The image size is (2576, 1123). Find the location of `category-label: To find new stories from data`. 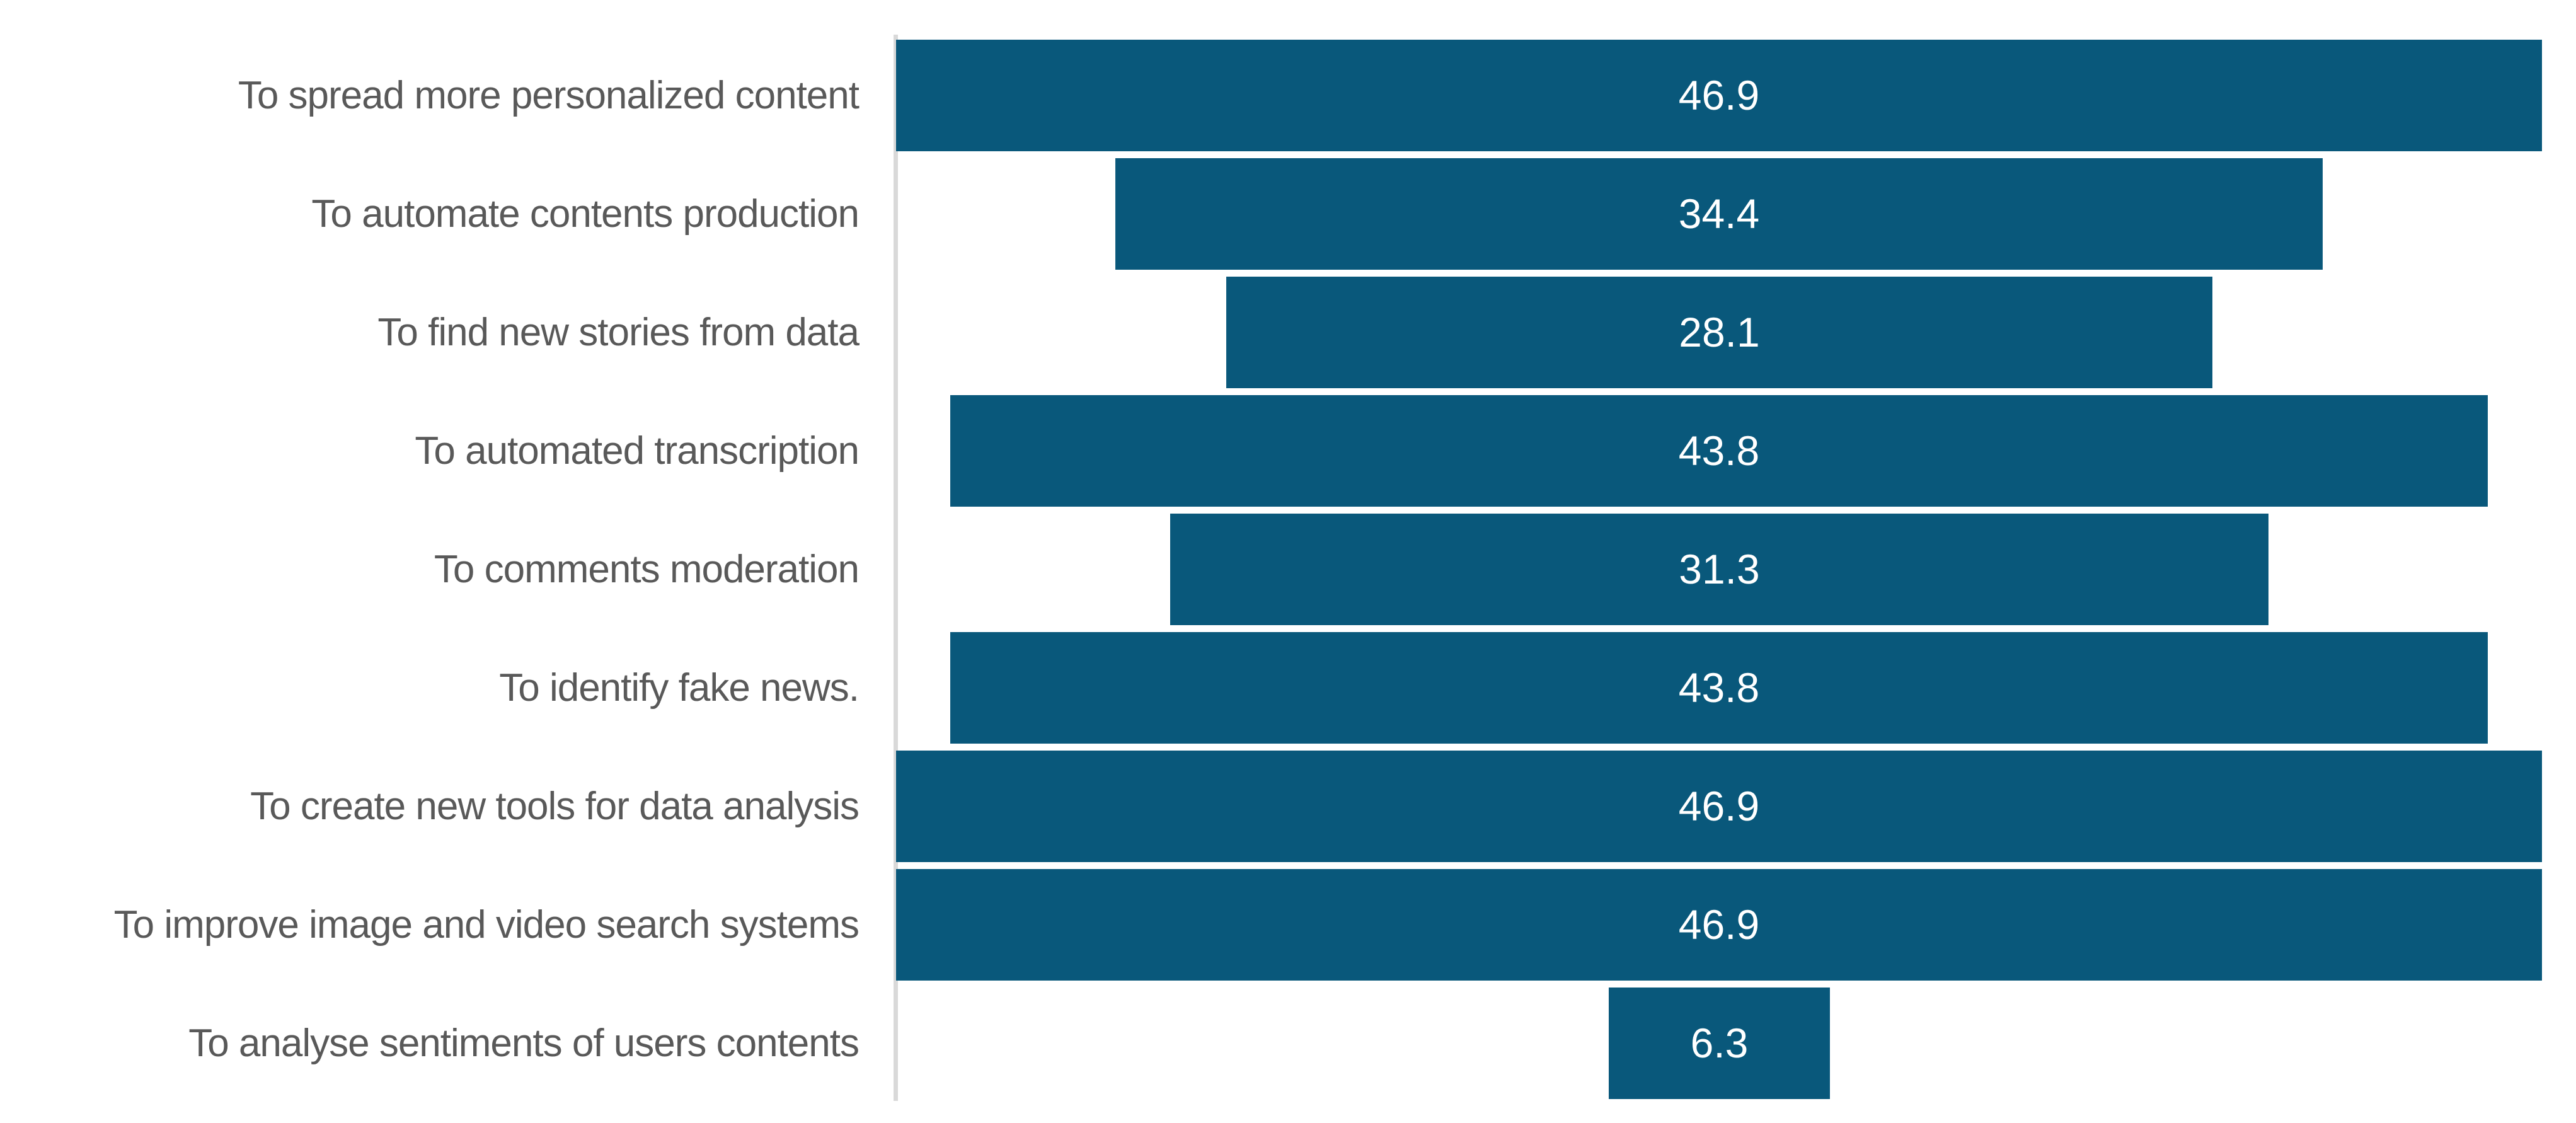

category-label: To find new stories from data is located at coordinates (618, 332).